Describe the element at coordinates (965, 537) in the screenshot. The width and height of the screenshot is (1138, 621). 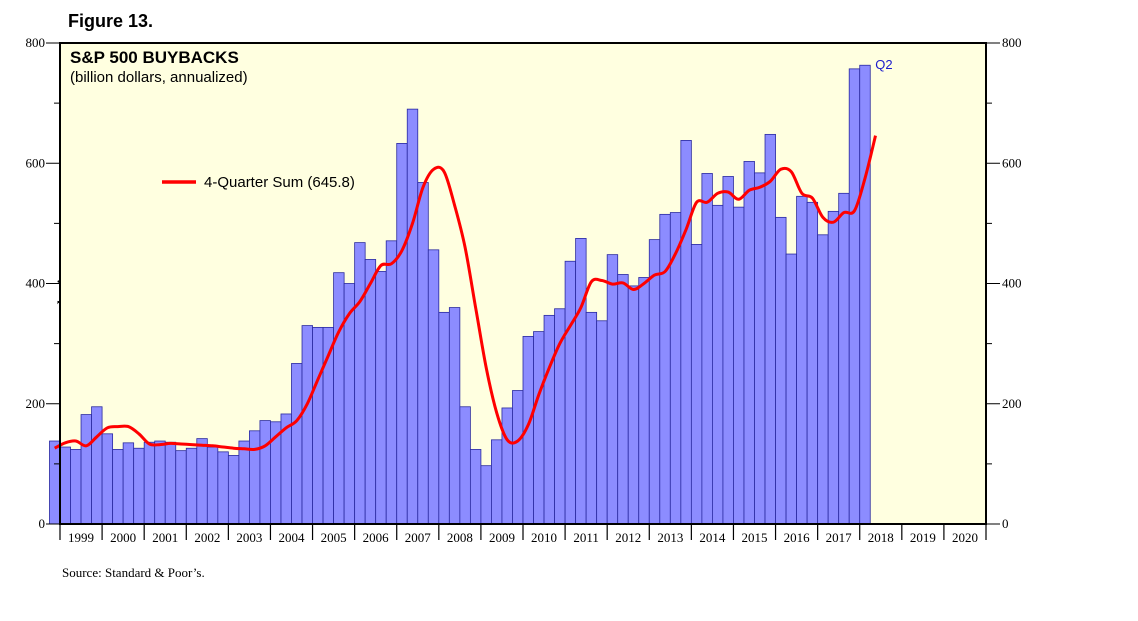
I see `x-tick-label: 2020` at that location.